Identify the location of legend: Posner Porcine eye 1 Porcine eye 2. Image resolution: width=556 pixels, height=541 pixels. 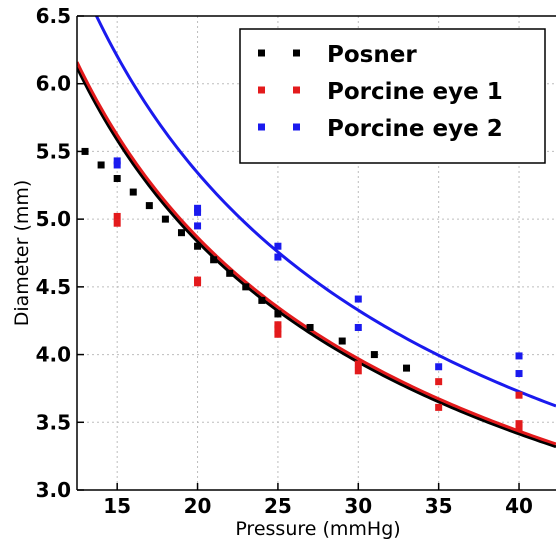
(392, 96).